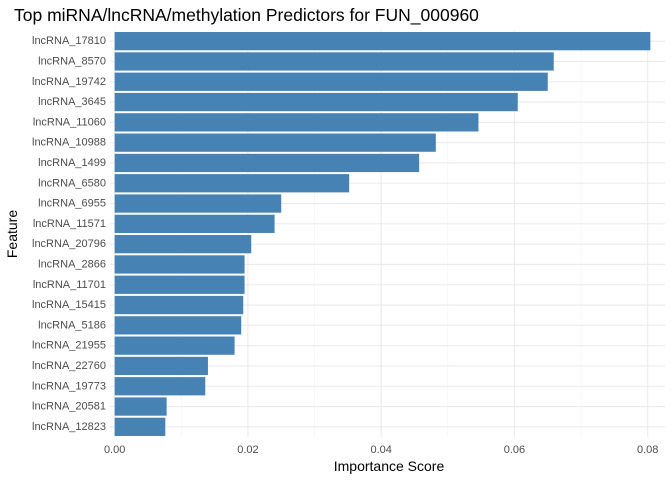 The image size is (672, 485). What do you see at coordinates (514, 450) in the screenshot?
I see `x-tick-label: 0.06` at bounding box center [514, 450].